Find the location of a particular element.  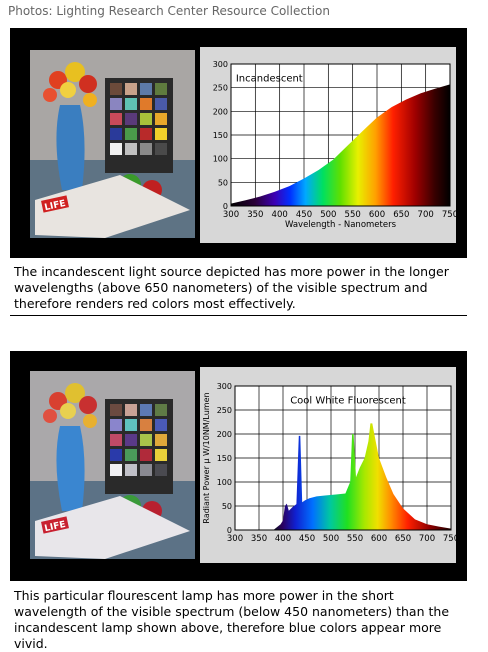

x-axis-label: Wavelength - Nanometers is located at coordinates (341, 225).